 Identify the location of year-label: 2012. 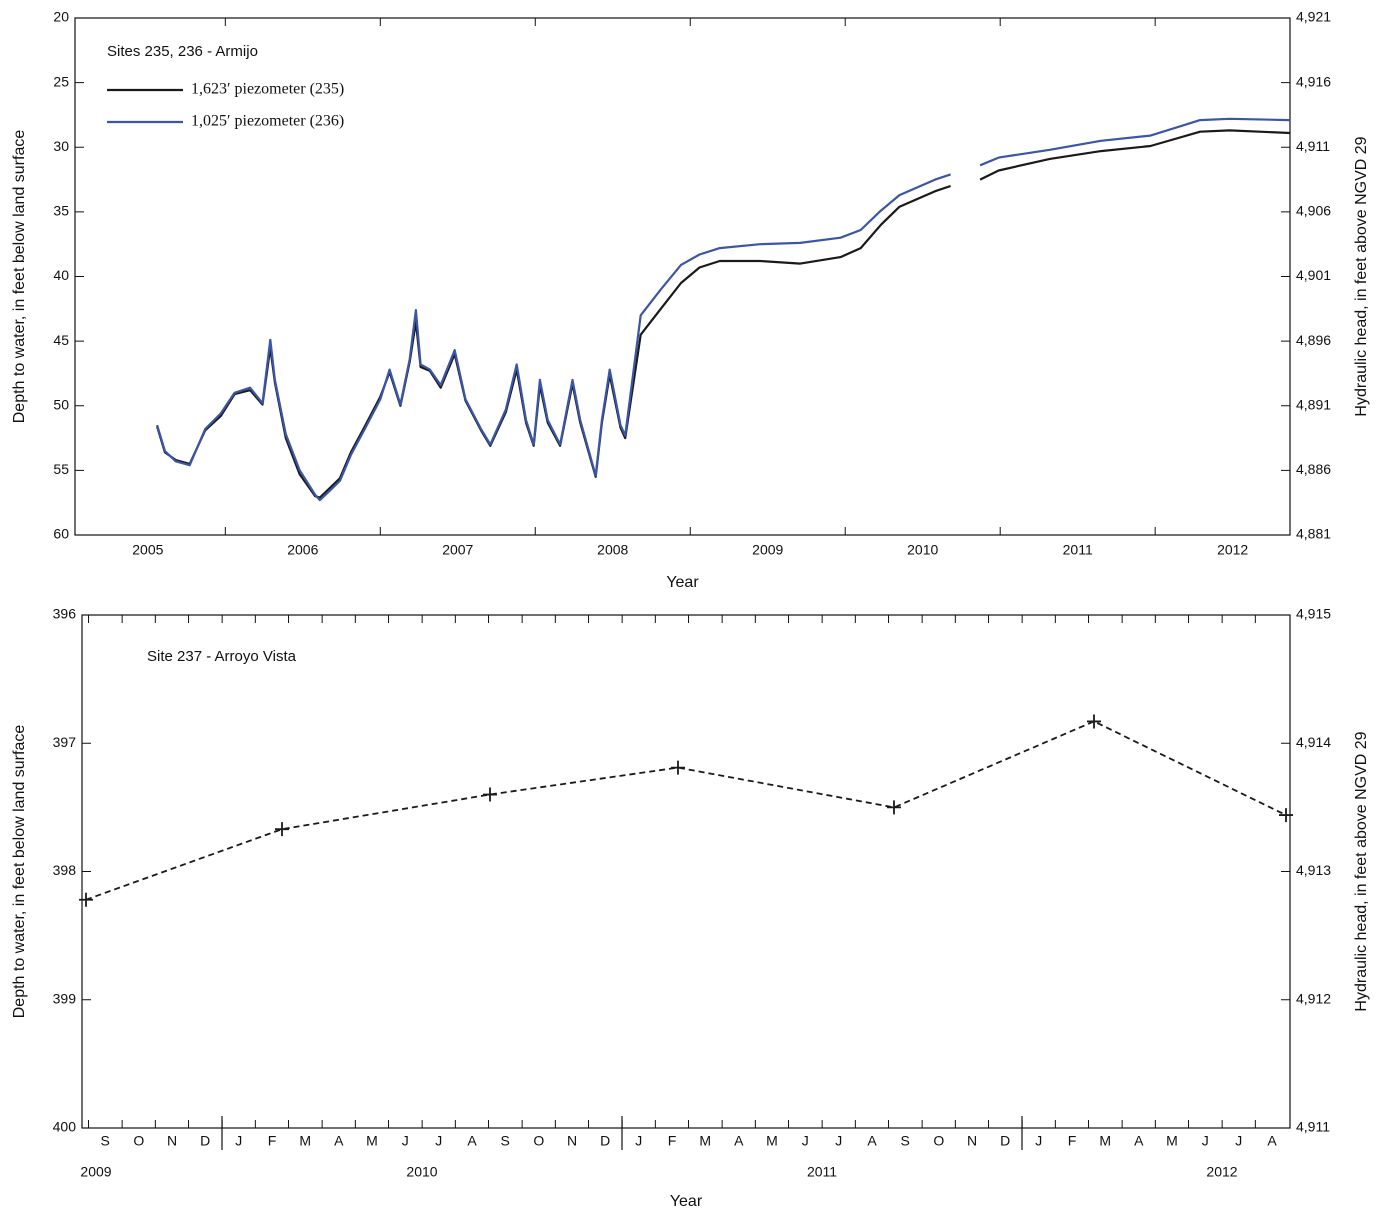
(1221, 1172).